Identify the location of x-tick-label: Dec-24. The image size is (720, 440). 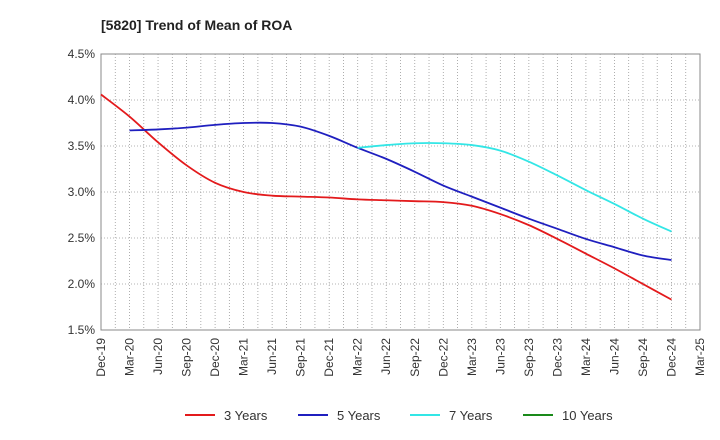
(671, 357).